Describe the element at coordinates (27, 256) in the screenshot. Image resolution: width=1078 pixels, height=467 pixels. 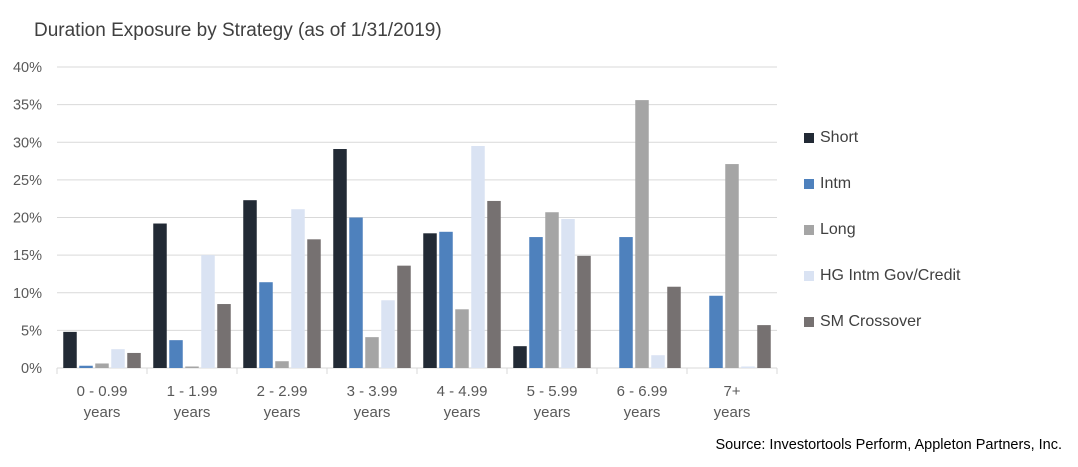
I see `y-tick-label: 15%` at that location.